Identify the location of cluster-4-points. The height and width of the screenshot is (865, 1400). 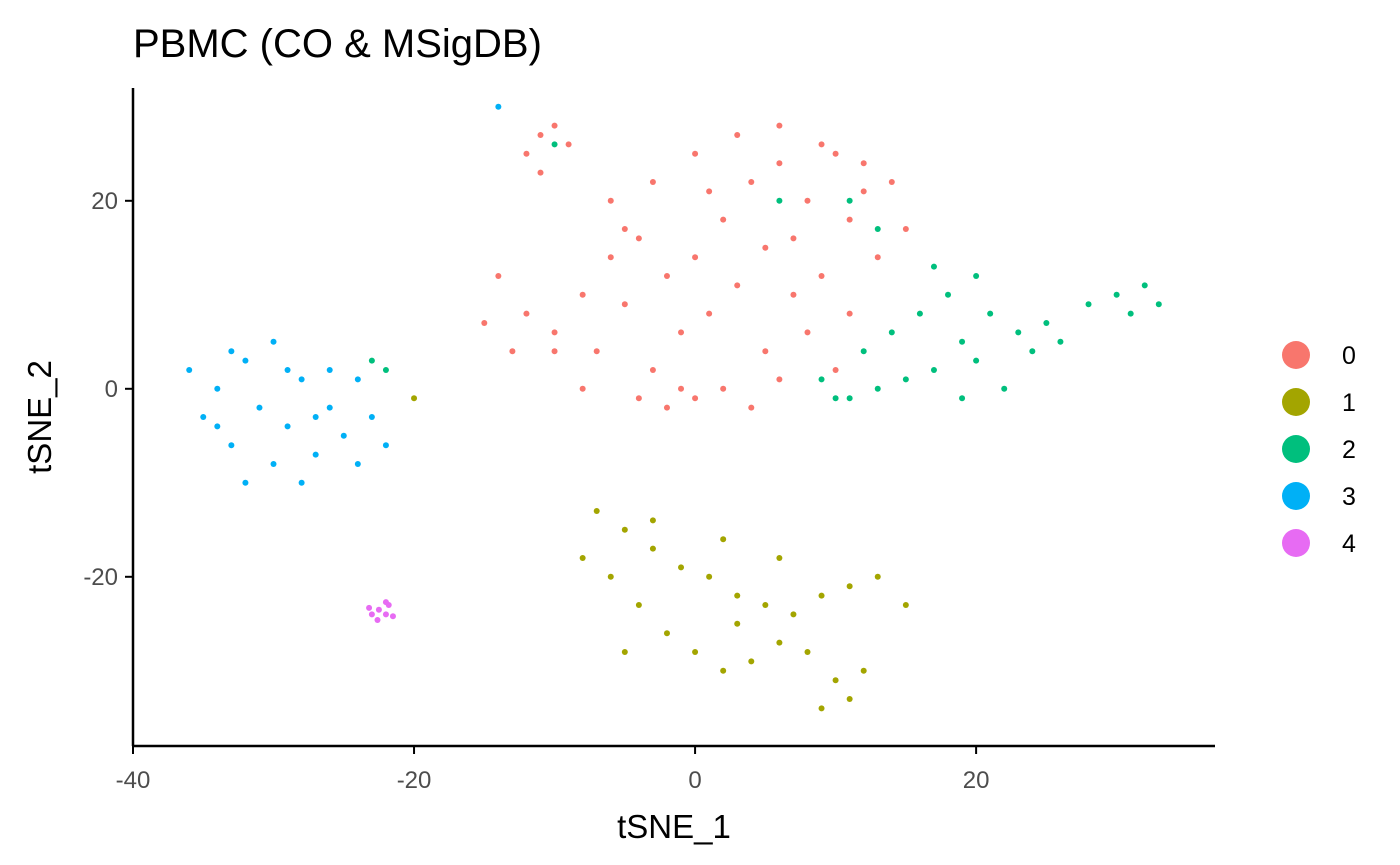
(381, 611).